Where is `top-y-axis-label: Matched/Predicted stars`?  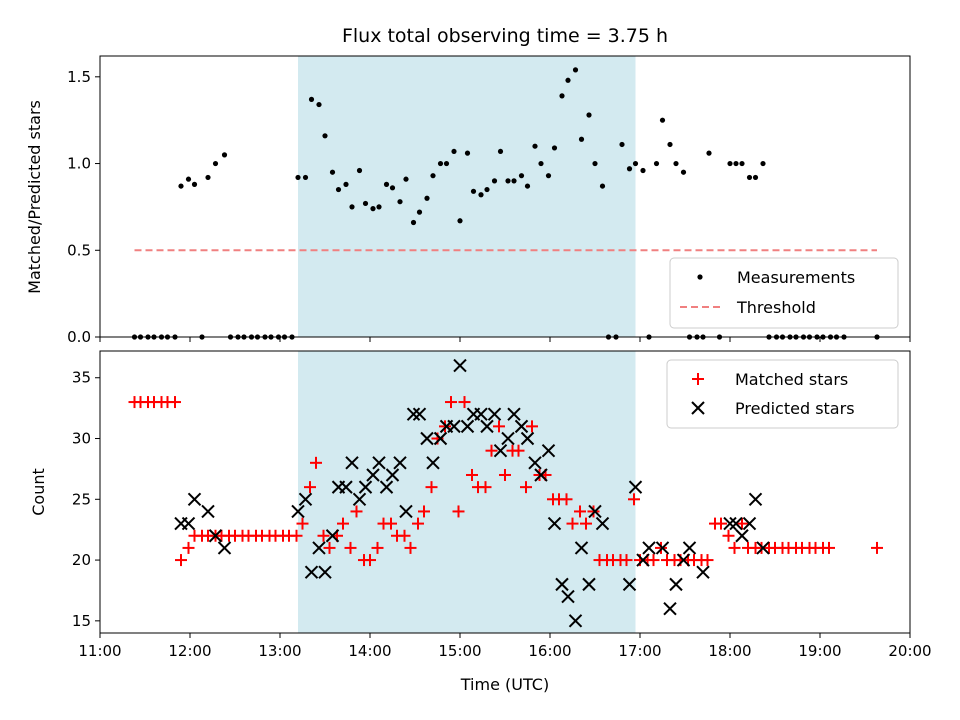 top-y-axis-label: Matched/Predicted stars is located at coordinates (34, 197).